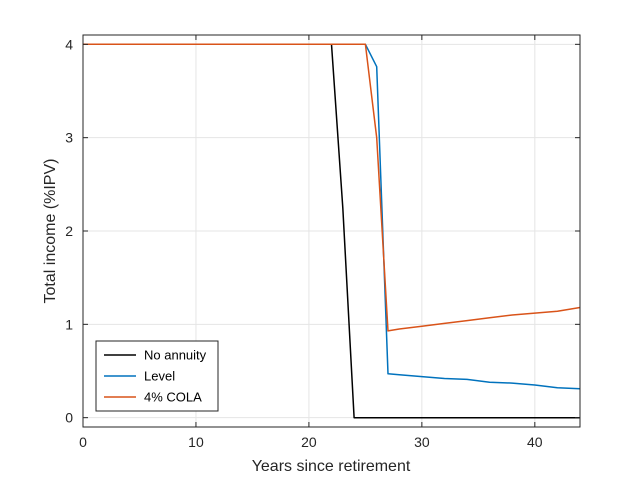  Describe the element at coordinates (69, 231) in the screenshot. I see `y-tick-label: 2` at that location.